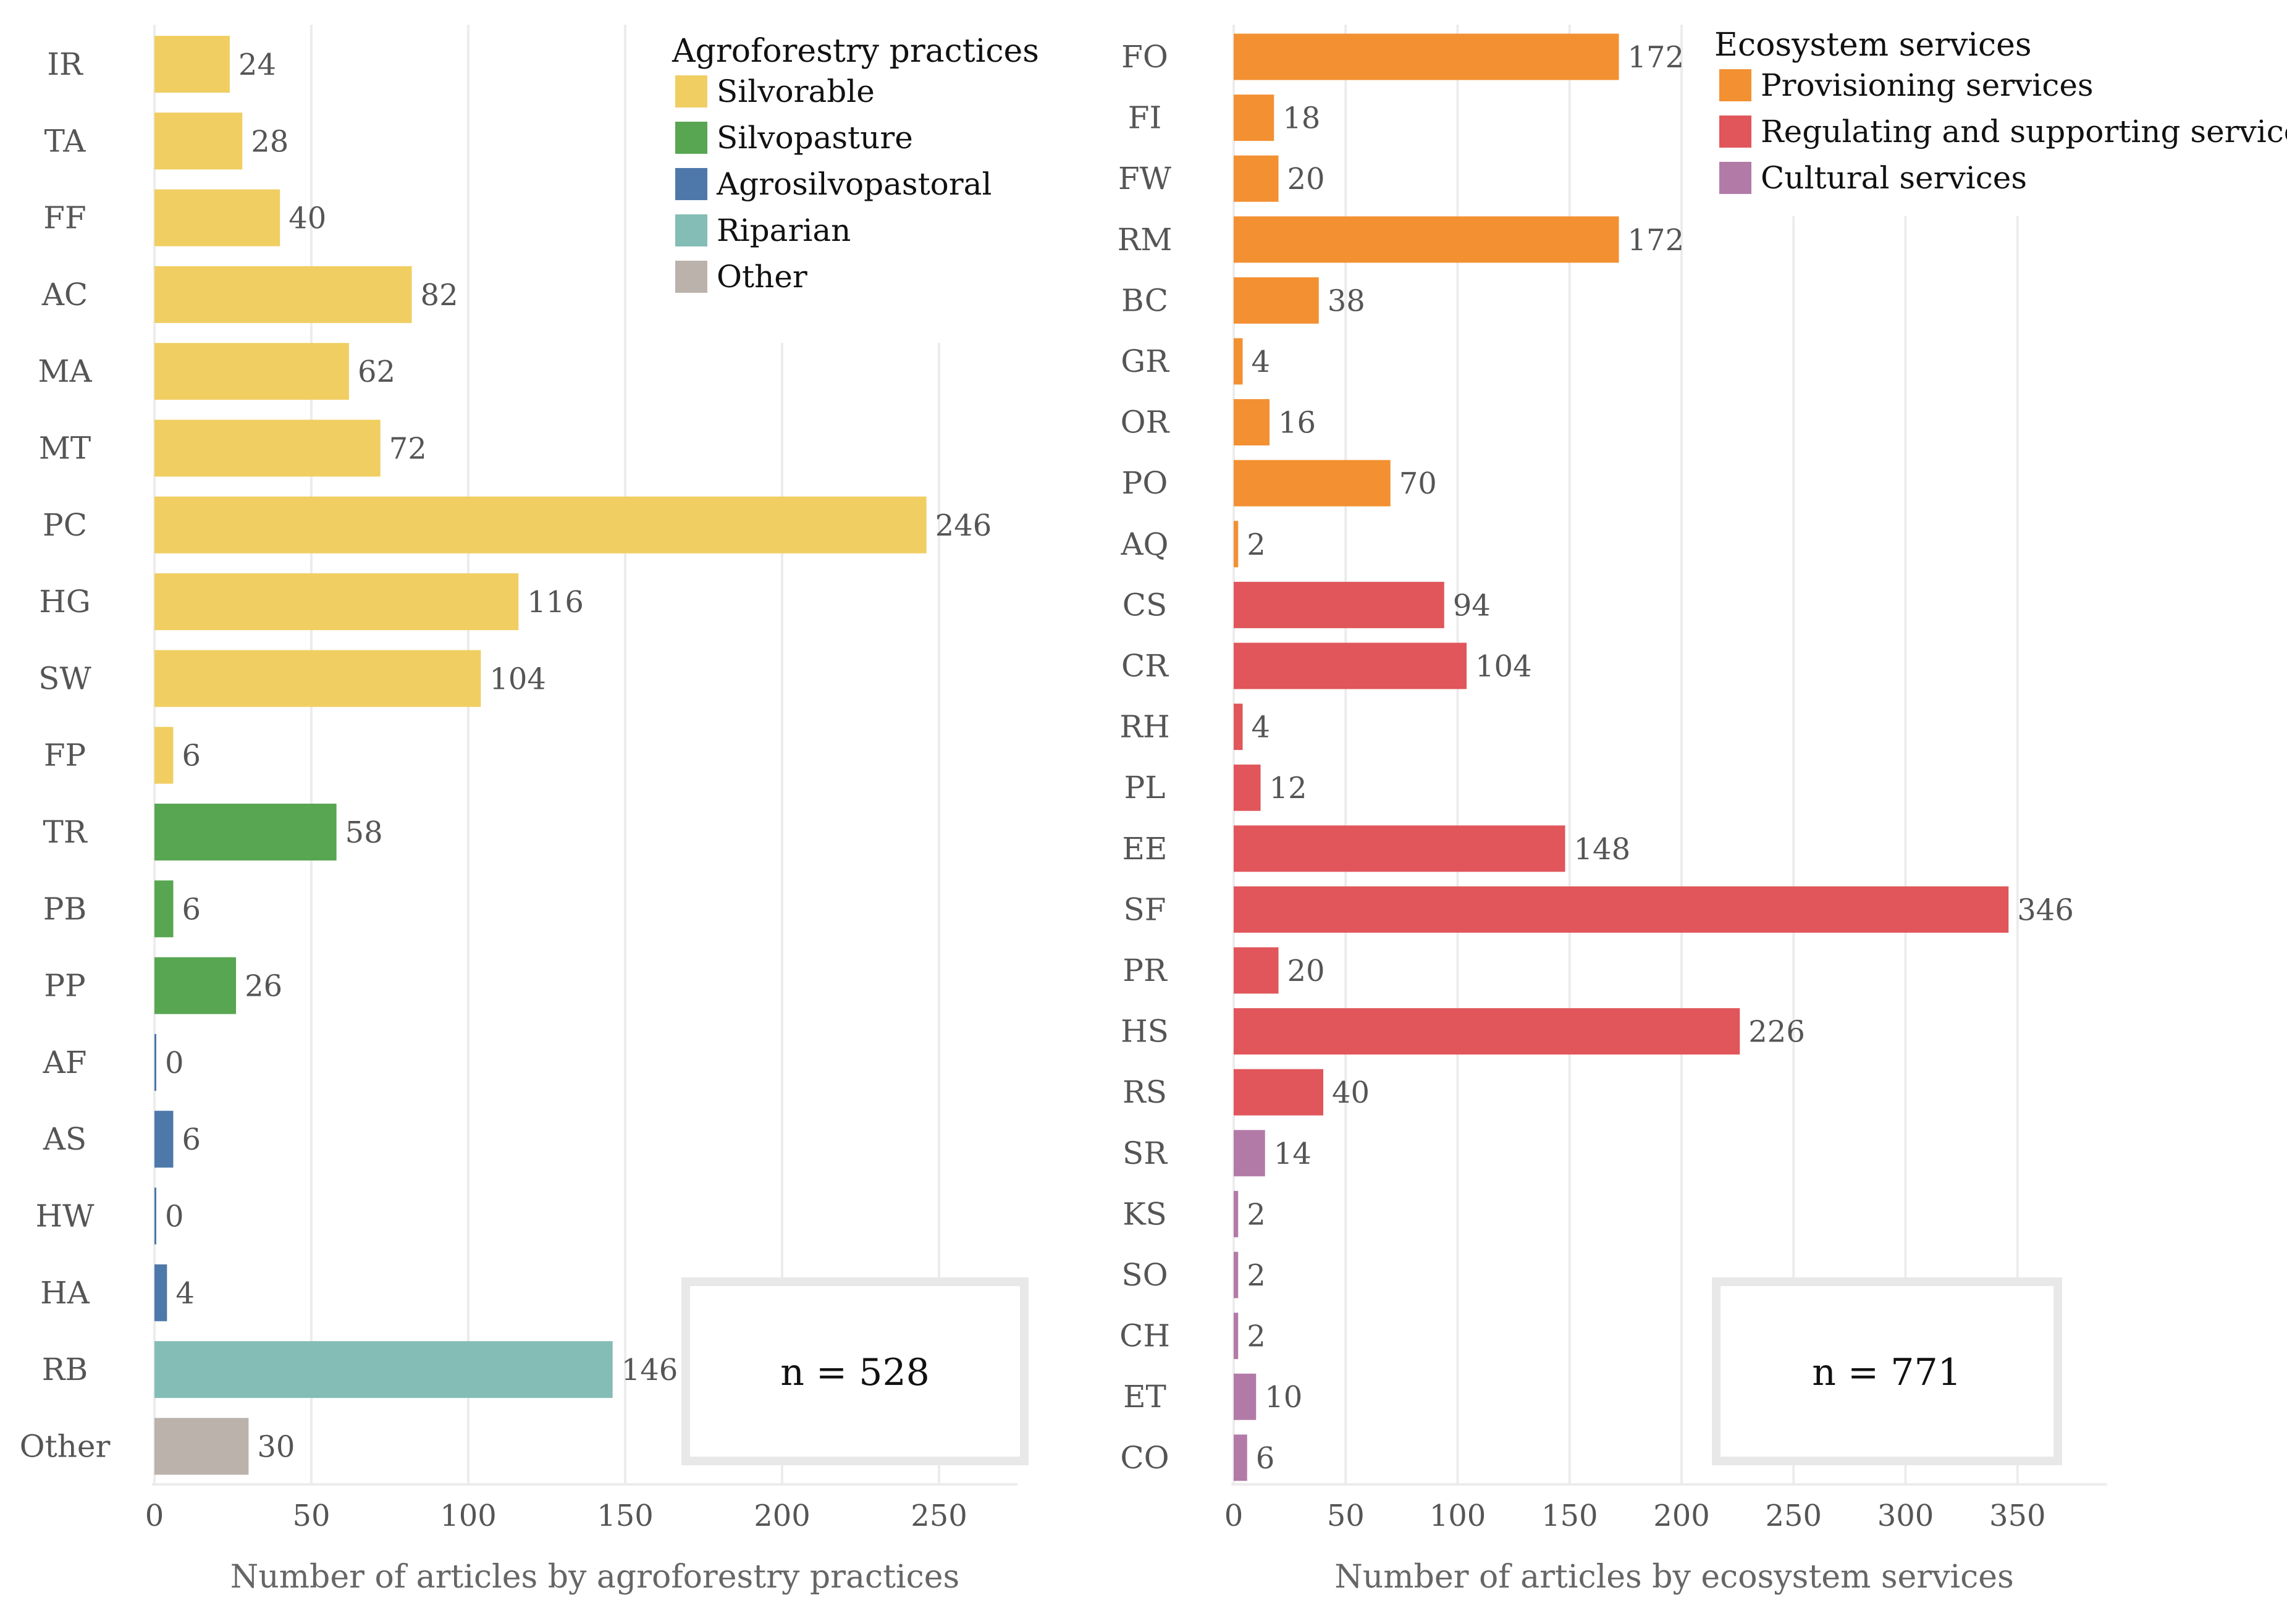 The width and height of the screenshot is (2287, 1624). What do you see at coordinates (517, 679) in the screenshot?
I see `value-label-sw: 104` at bounding box center [517, 679].